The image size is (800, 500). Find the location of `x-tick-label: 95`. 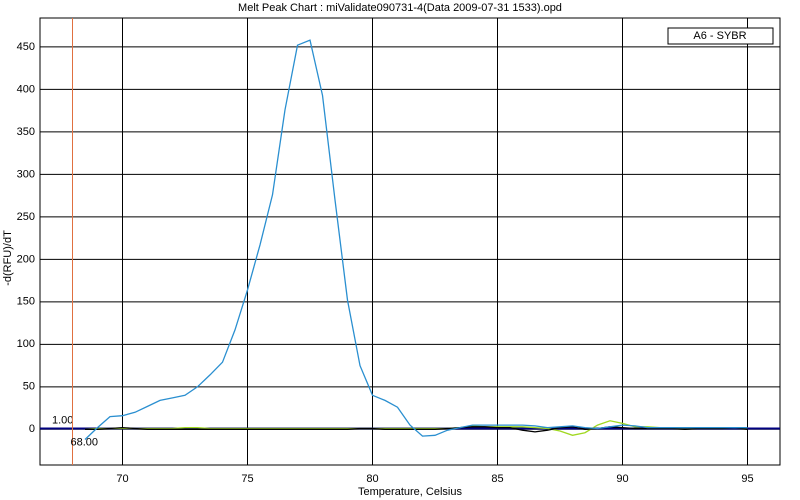

x-tick-label: 95 is located at coordinates (747, 479).